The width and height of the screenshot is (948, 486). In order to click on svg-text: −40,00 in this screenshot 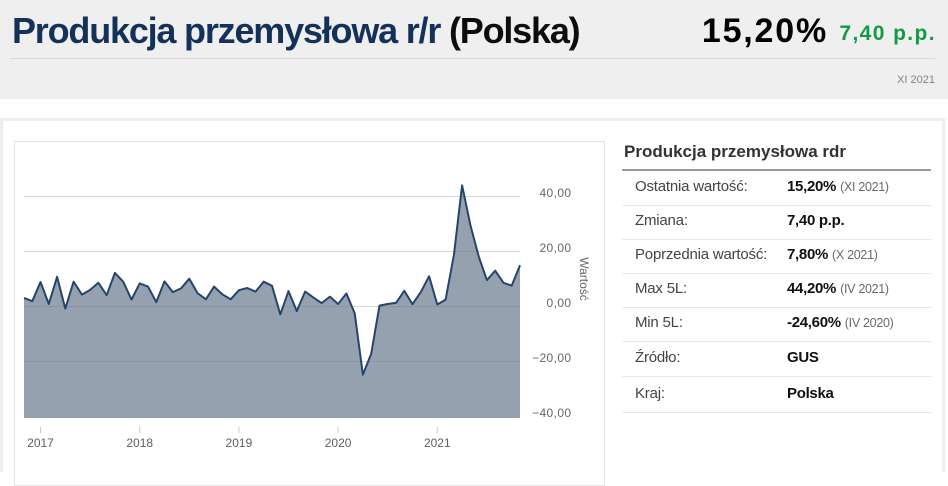, I will do `click(551, 413)`.